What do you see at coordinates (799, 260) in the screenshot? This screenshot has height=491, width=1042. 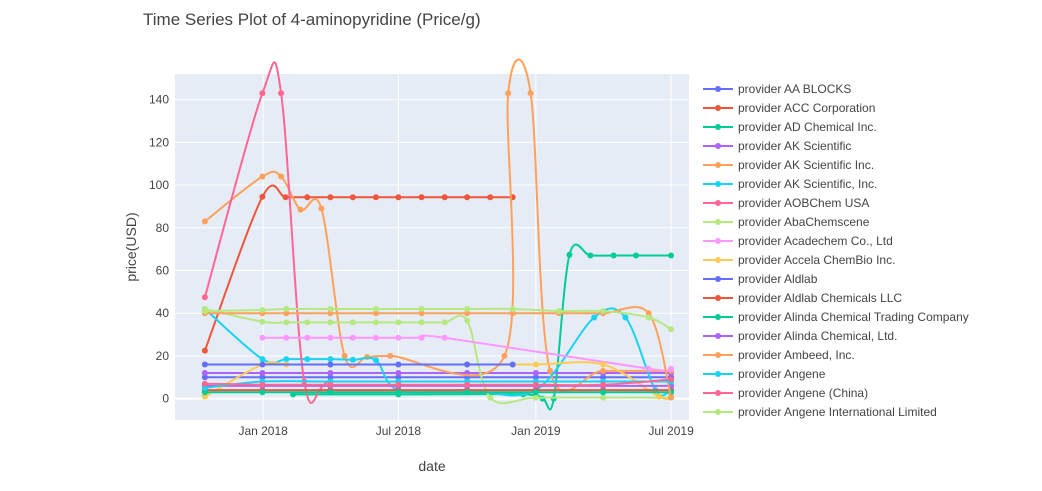 I see `legend-item: provider Accela ChemBio Inc.` at bounding box center [799, 260].